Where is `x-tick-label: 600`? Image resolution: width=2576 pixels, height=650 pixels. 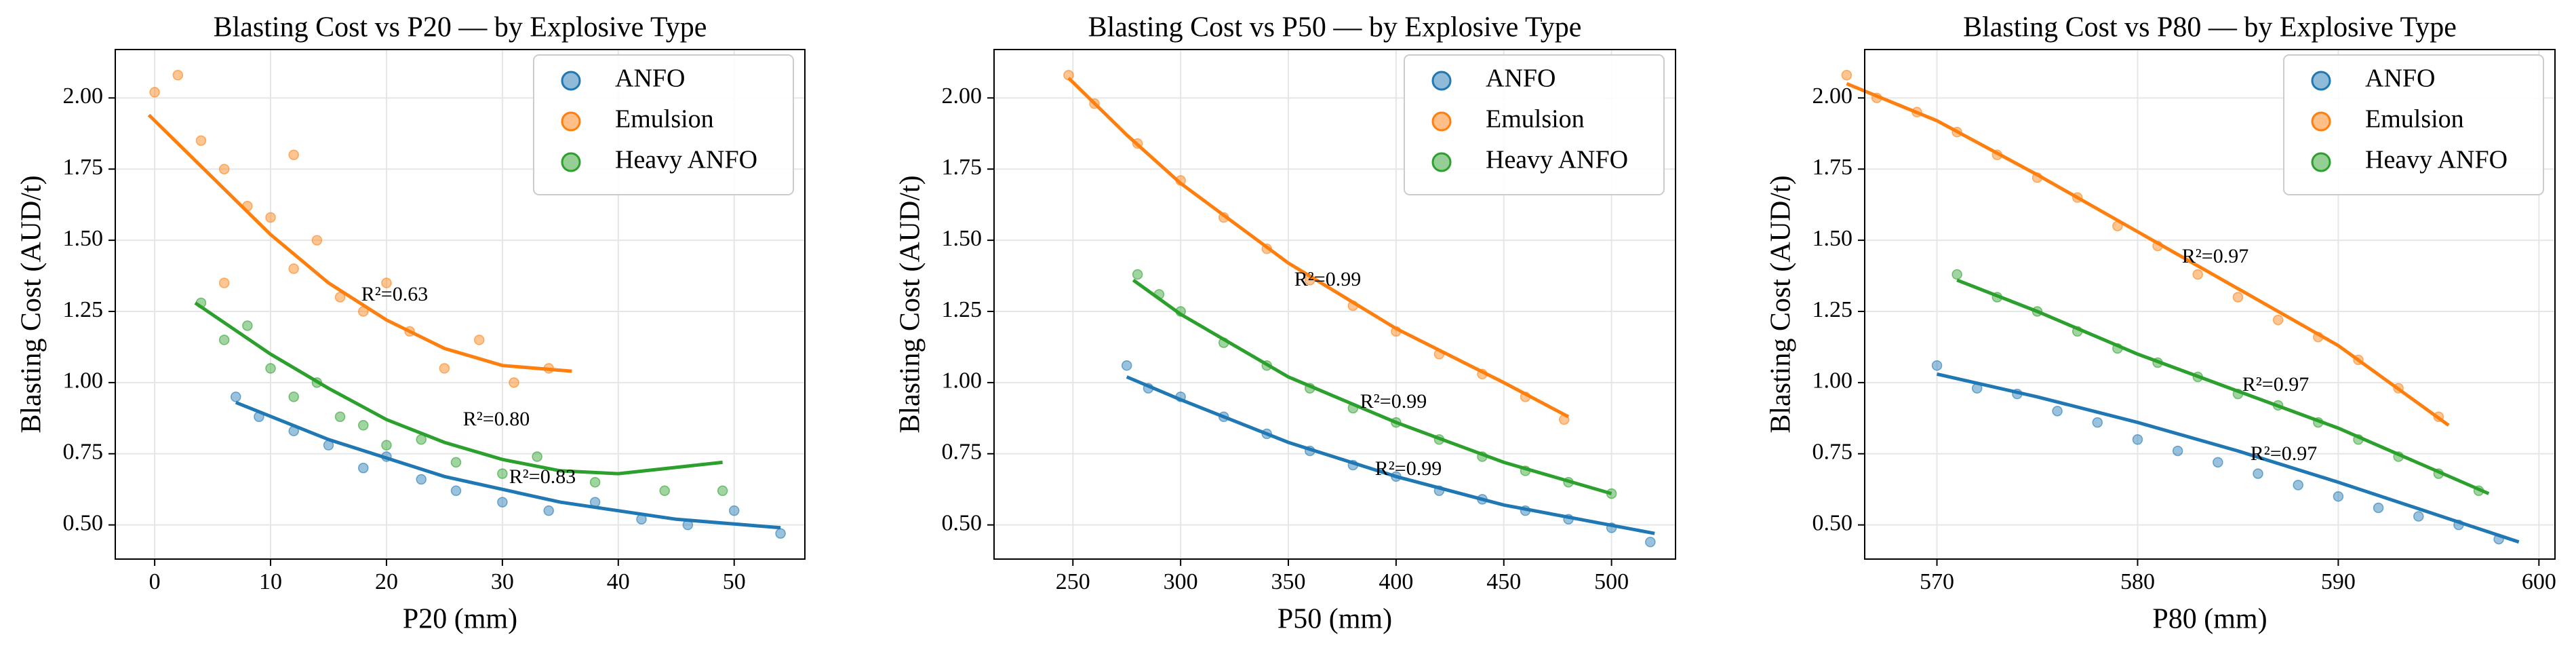
x-tick-label: 600 is located at coordinates (2539, 581).